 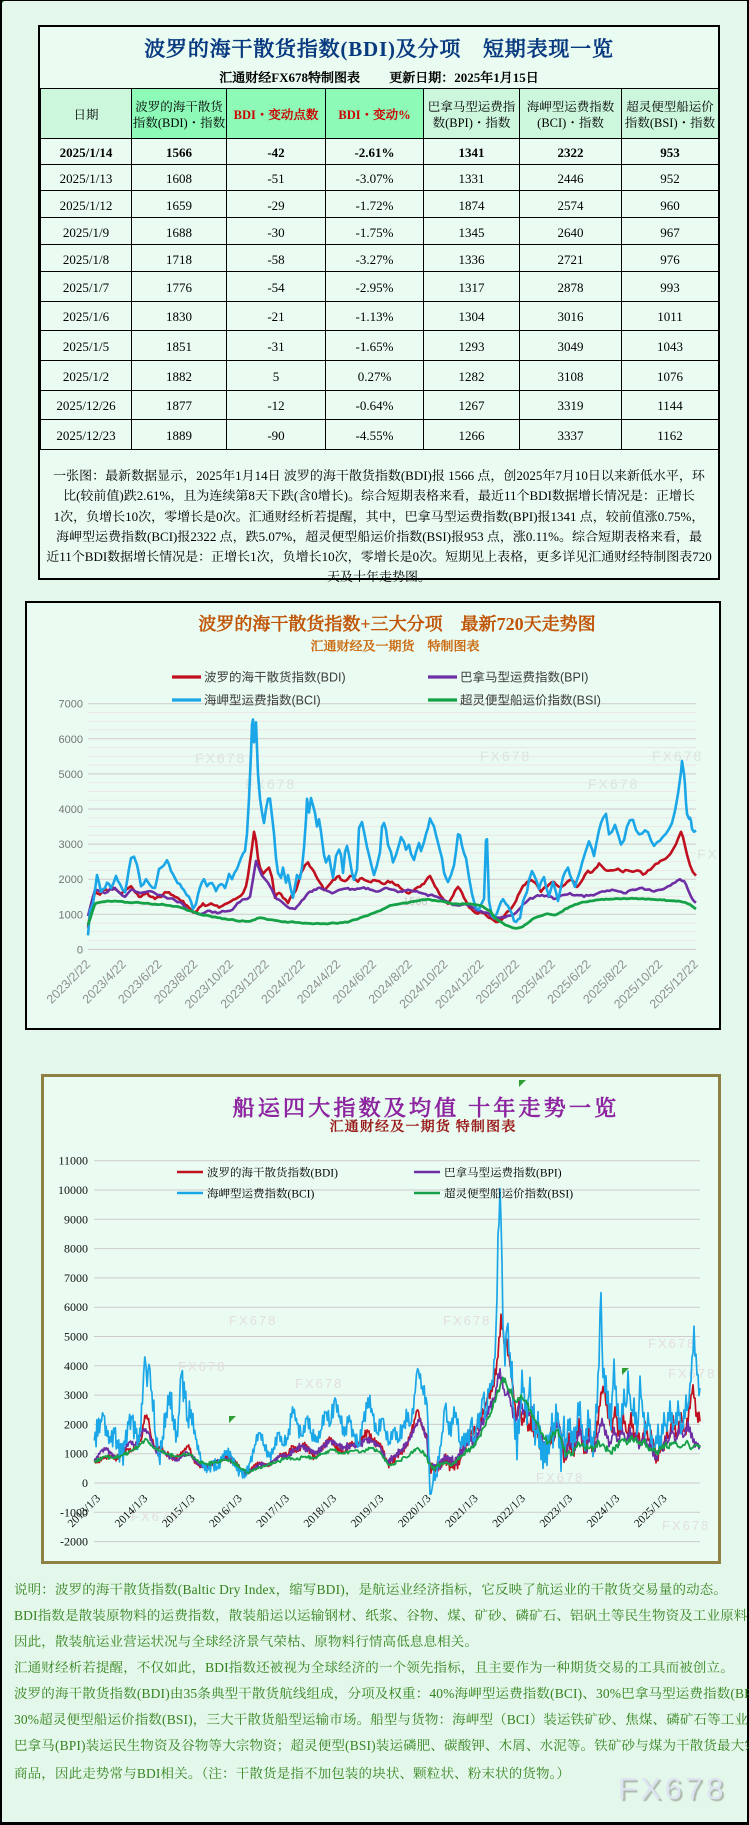 What do you see at coordinates (74, 1542) in the screenshot?
I see `svg-text: -2000` at bounding box center [74, 1542].